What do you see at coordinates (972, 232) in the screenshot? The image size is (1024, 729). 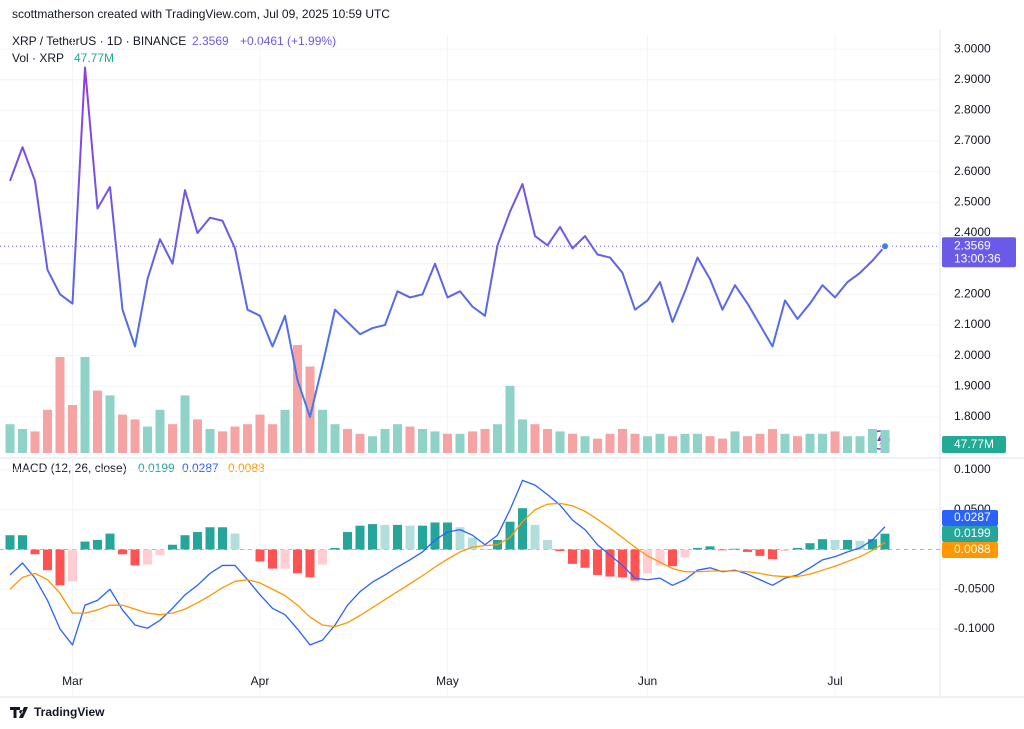 I see `y-tick-label: 2.4000` at bounding box center [972, 232].